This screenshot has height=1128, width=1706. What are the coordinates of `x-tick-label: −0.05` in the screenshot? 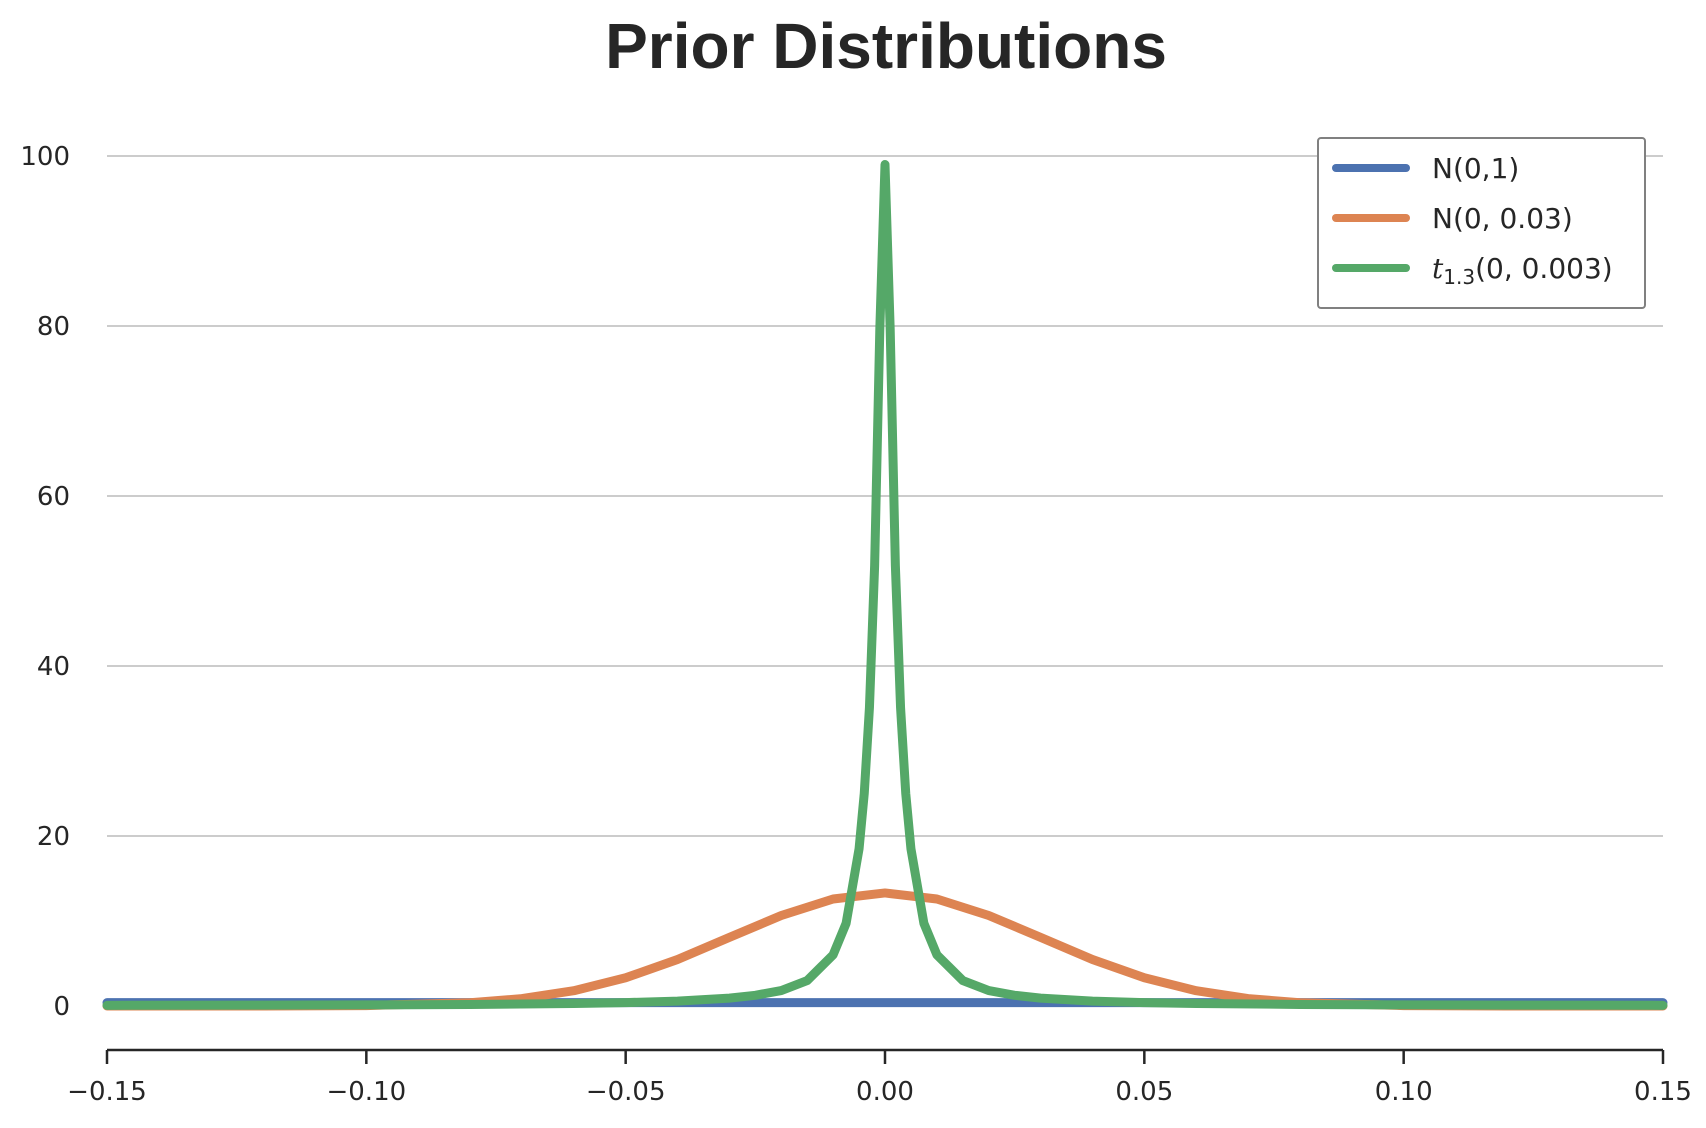 It's located at (626, 1092).